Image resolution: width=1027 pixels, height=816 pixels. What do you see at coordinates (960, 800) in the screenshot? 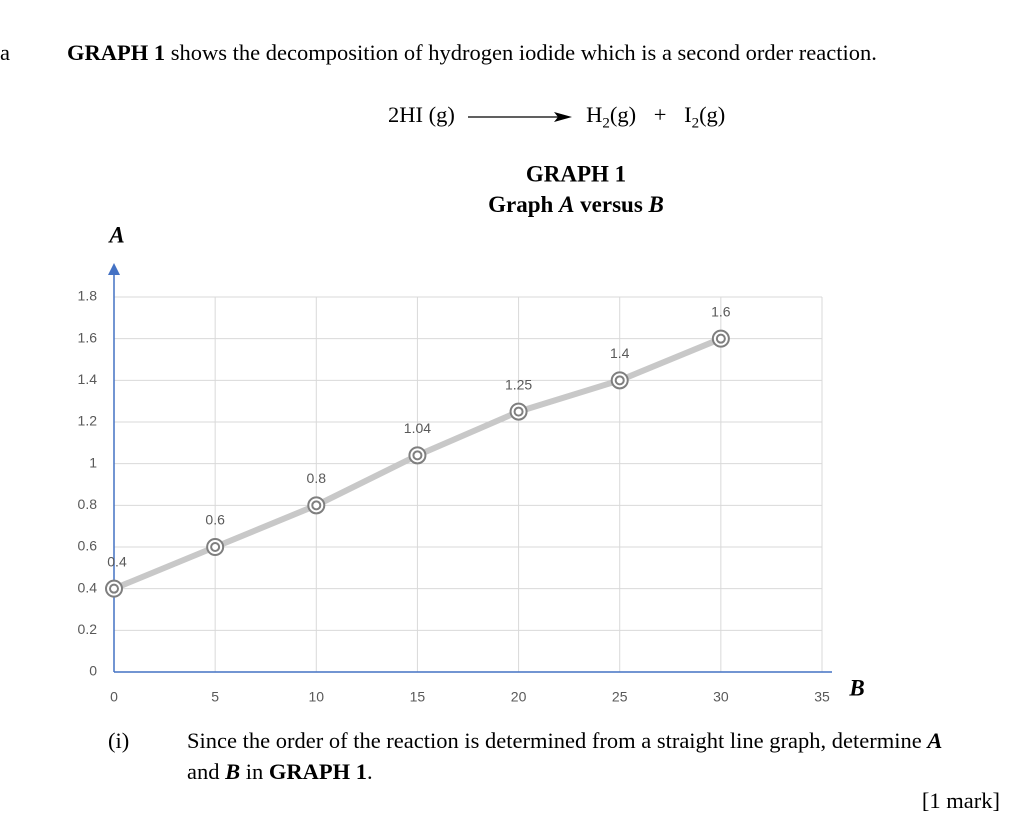
I see `marks: [1 mark]` at bounding box center [960, 800].